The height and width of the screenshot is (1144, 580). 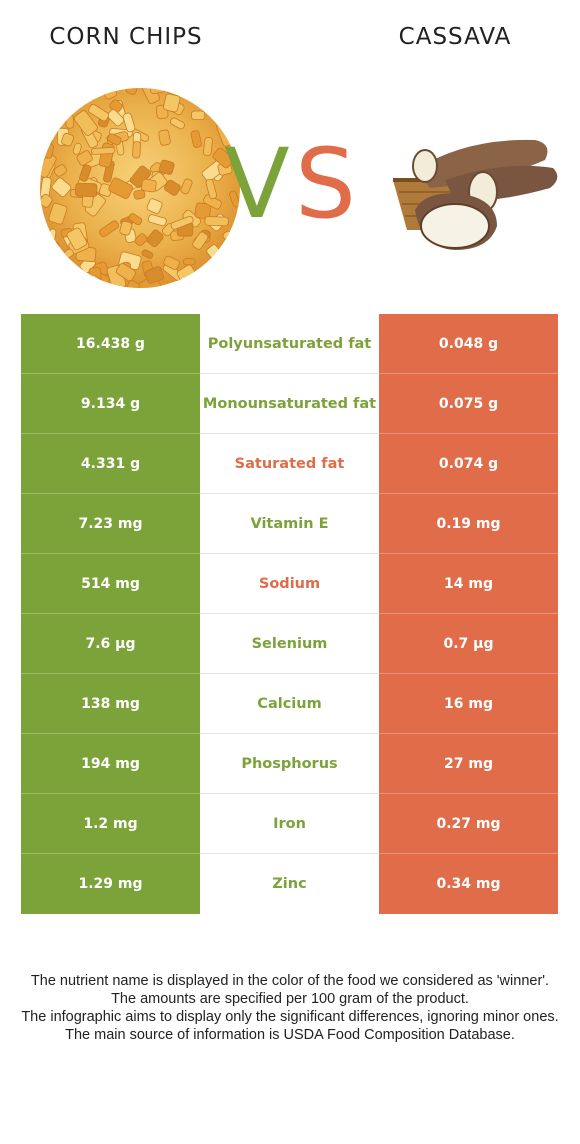 I want to click on nutrient-name: Polyunsaturated fat, so click(x=289, y=344).